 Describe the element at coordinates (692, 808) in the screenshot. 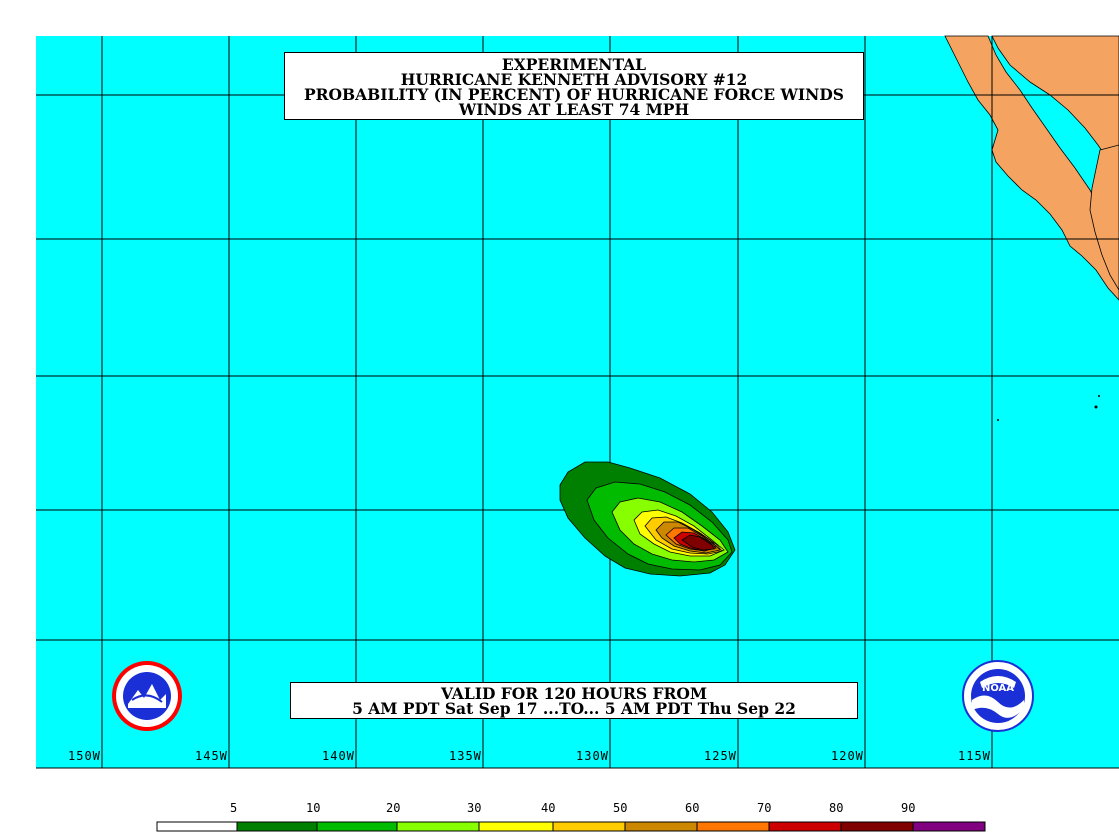

I see `legend-tick: 60` at that location.